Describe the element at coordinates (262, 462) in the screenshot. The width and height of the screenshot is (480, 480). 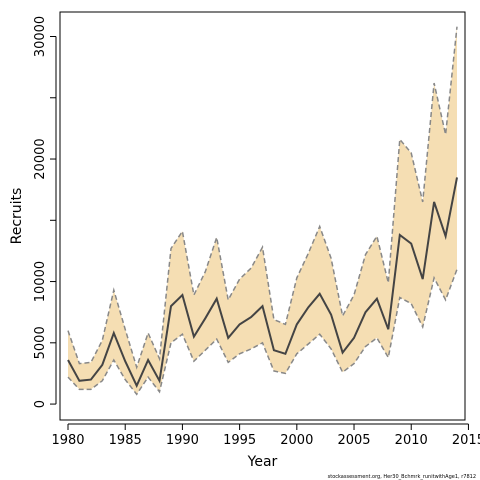
I see `x-axis-label: Year` at that location.